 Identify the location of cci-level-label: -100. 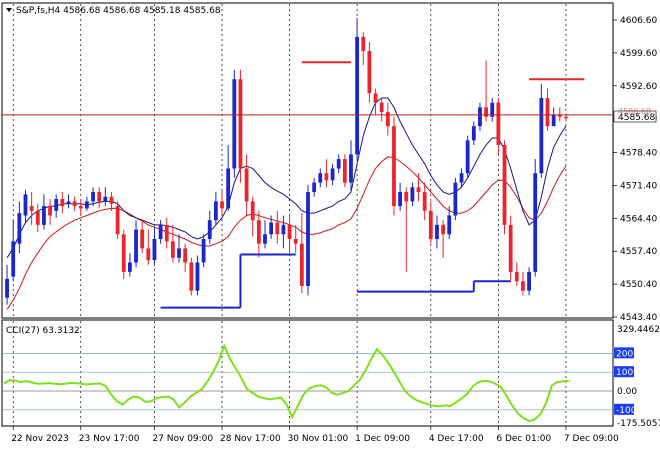
(626, 411).